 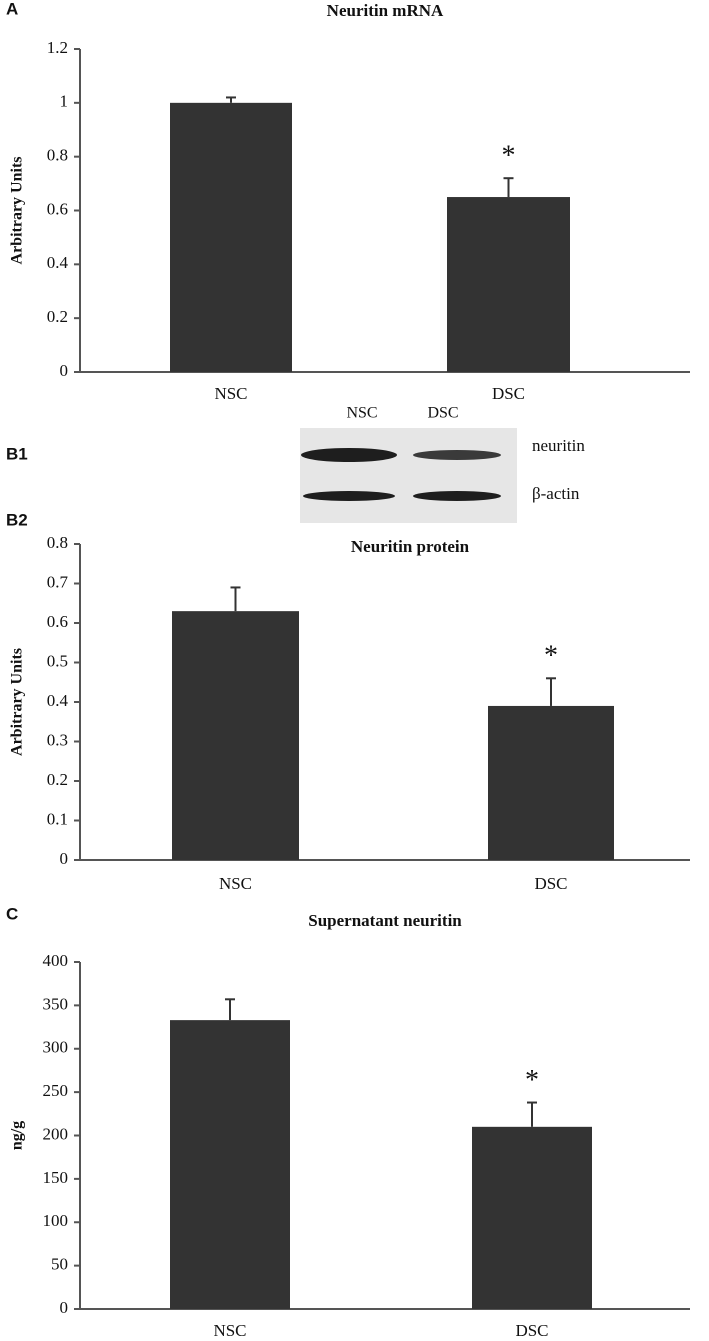 I want to click on panel-label: B2, so click(x=17, y=519).